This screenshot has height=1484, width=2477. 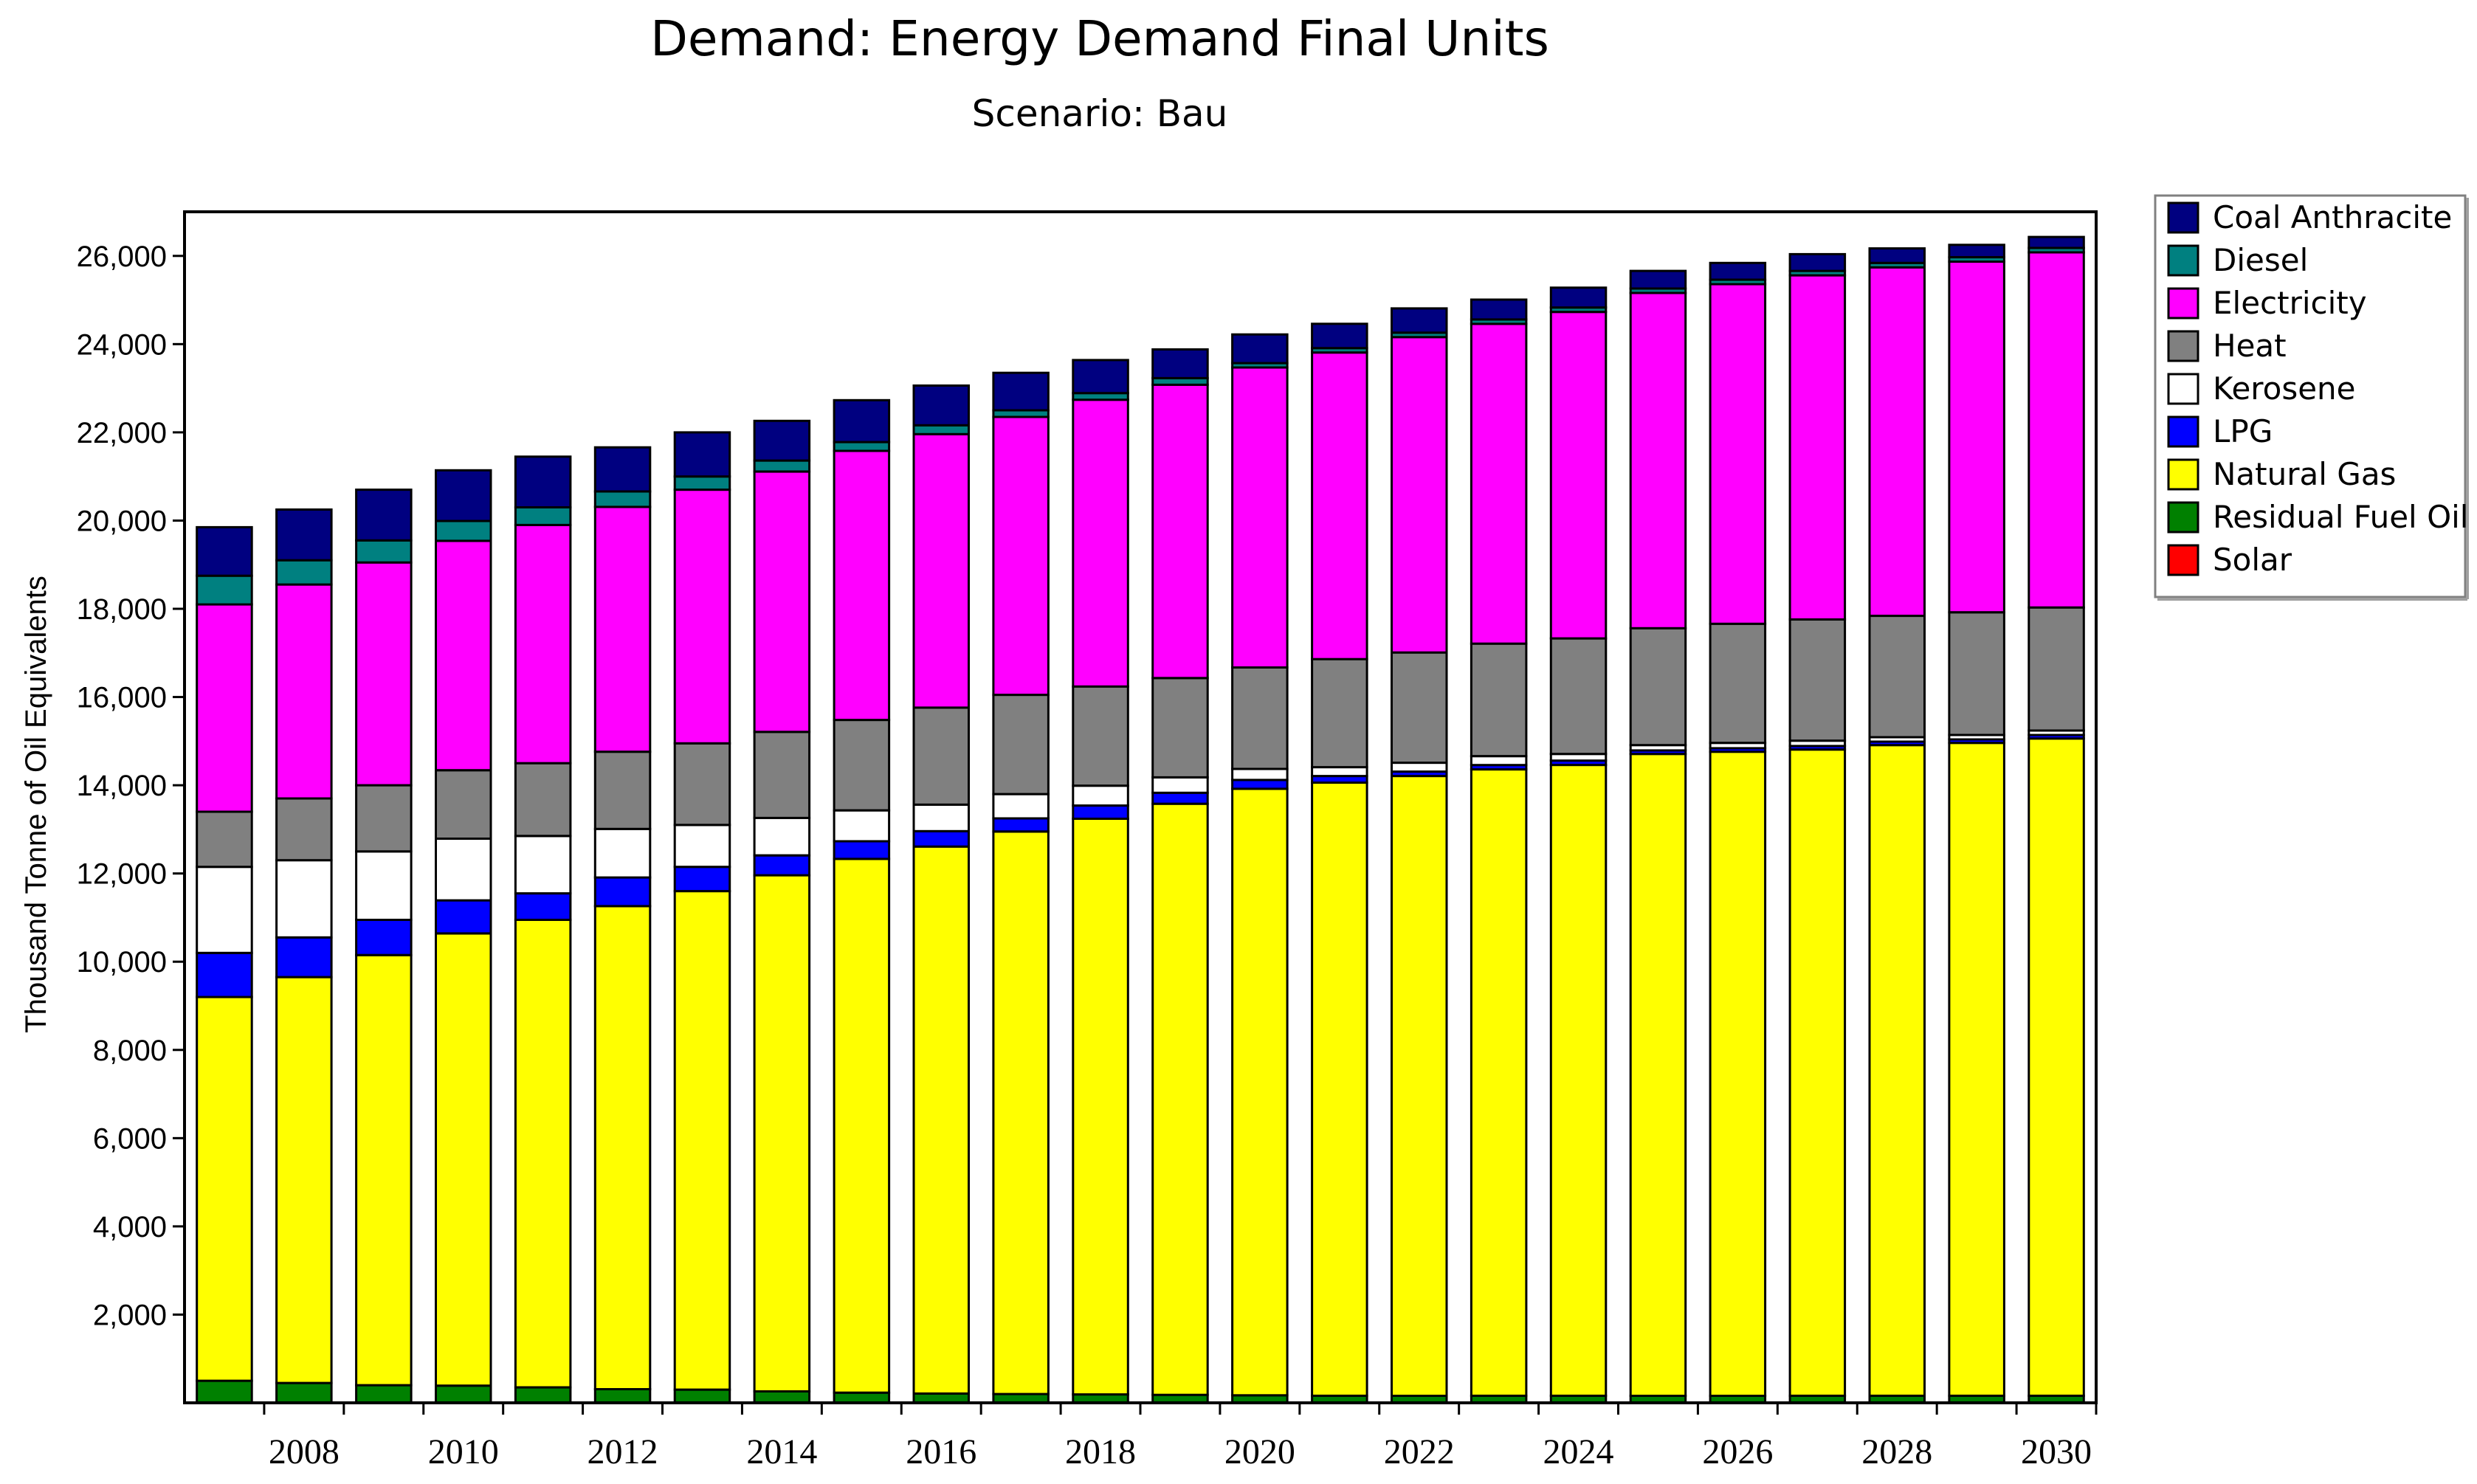 What do you see at coordinates (304, 957) in the screenshot?
I see `bar-segment-lpg-2008` at bounding box center [304, 957].